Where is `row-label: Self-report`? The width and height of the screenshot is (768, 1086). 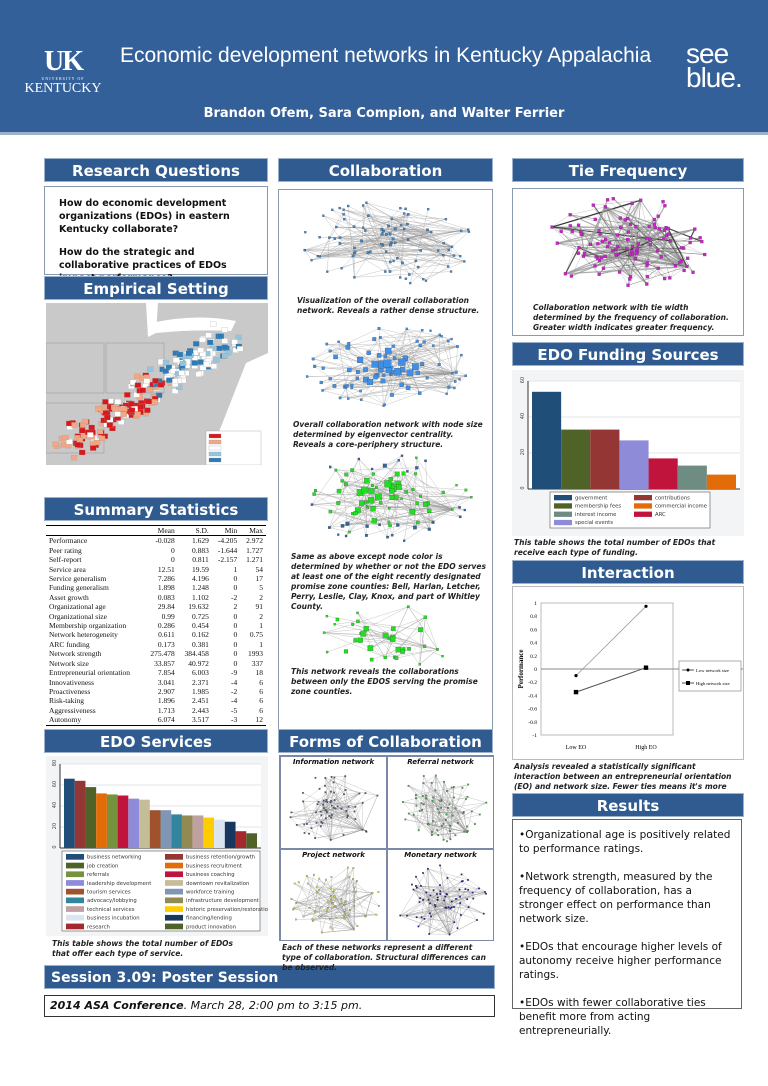
row-label: Self-report is located at coordinates (65, 560).